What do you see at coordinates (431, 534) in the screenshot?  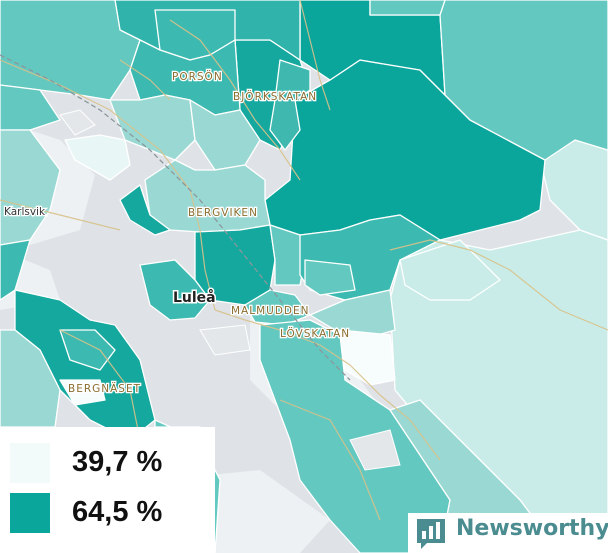 I see `bar-chart-icon` at bounding box center [431, 534].